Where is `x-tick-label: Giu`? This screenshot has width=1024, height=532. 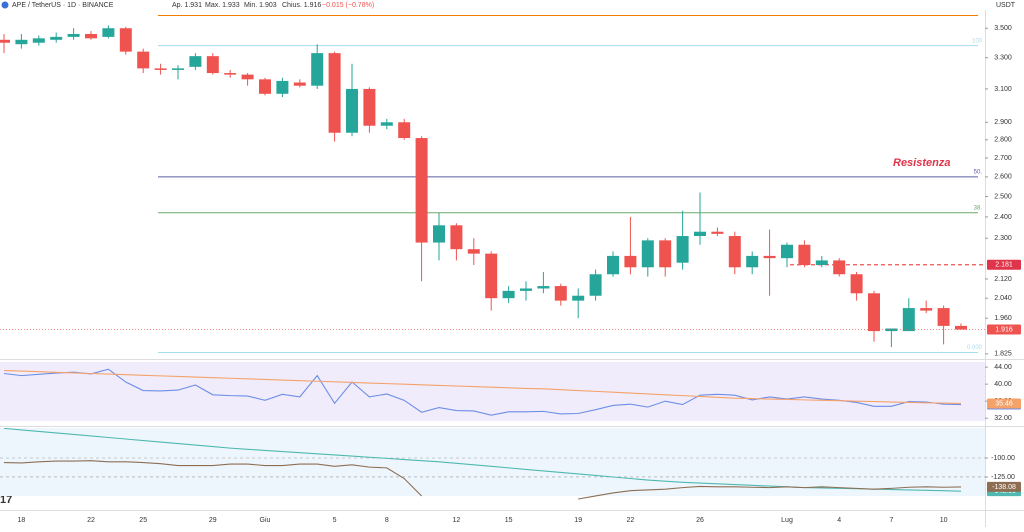 x-tick-label: Giu is located at coordinates (265, 520).